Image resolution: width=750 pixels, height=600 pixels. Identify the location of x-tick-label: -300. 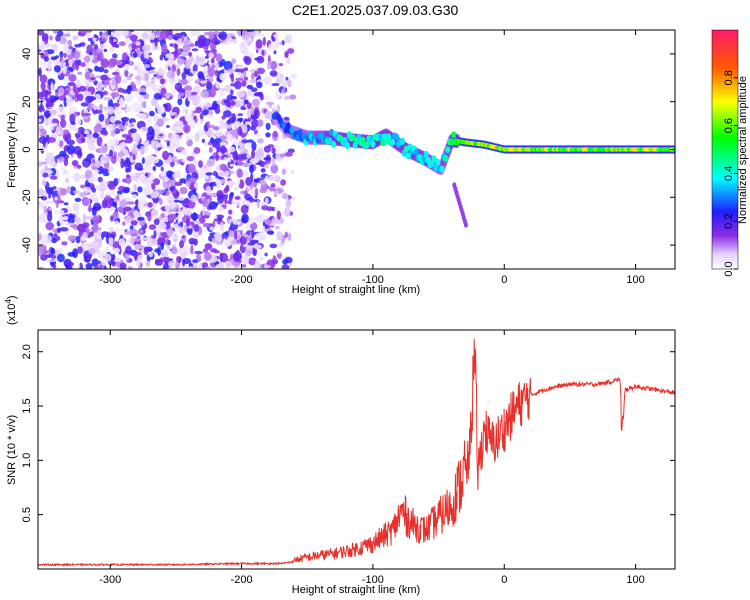
(110, 280).